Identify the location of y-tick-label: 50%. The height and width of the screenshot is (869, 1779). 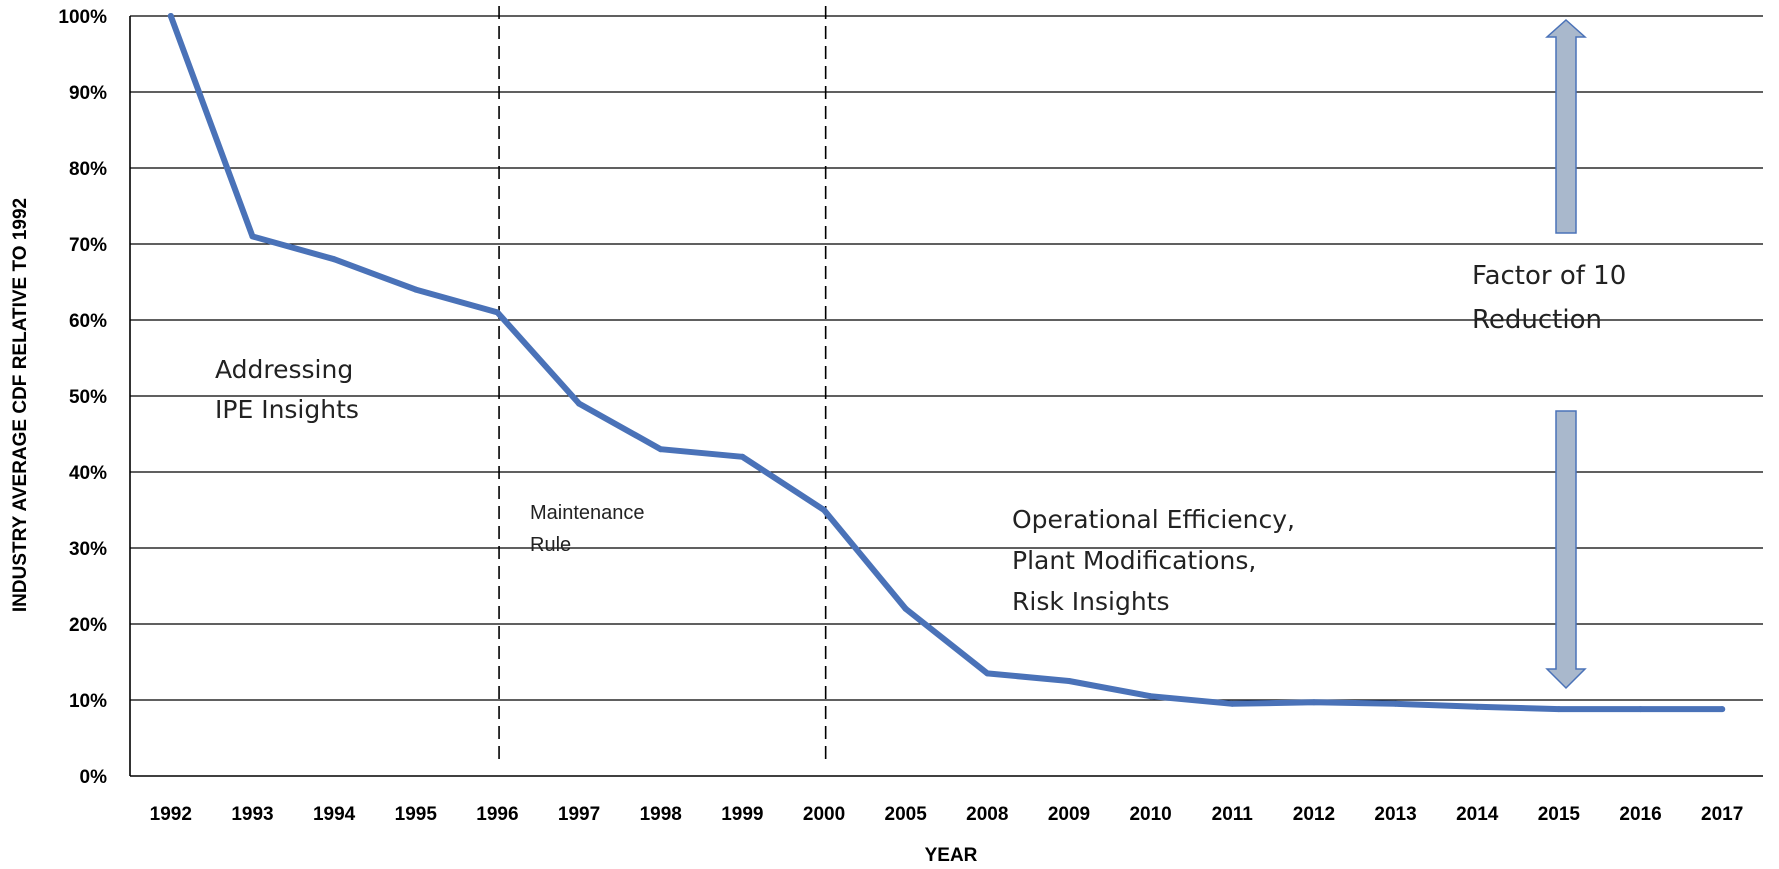
(88, 397).